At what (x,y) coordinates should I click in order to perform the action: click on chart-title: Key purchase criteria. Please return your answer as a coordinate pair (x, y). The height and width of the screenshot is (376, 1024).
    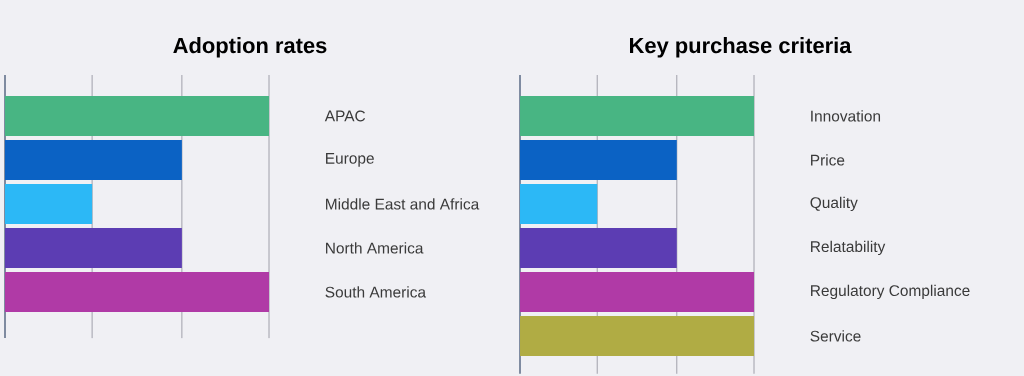
    Looking at the image, I should click on (741, 47).